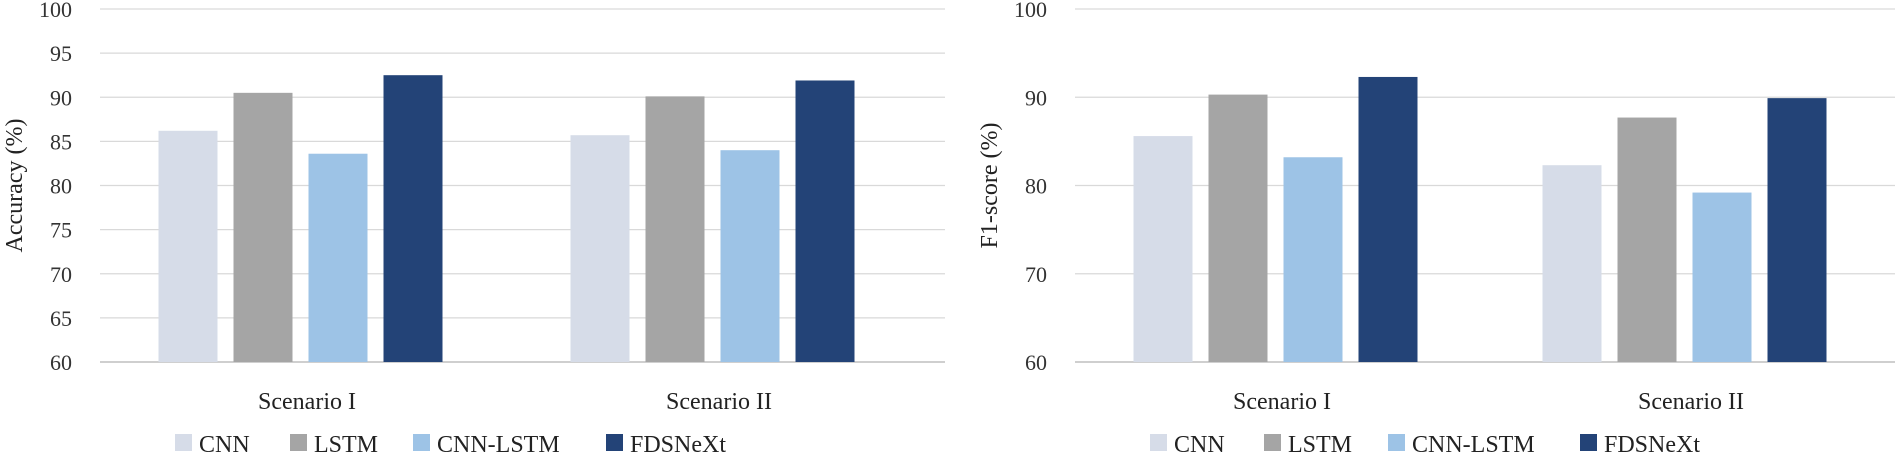  Describe the element at coordinates (61, 53) in the screenshot. I see `y-tick-label: 95` at that location.